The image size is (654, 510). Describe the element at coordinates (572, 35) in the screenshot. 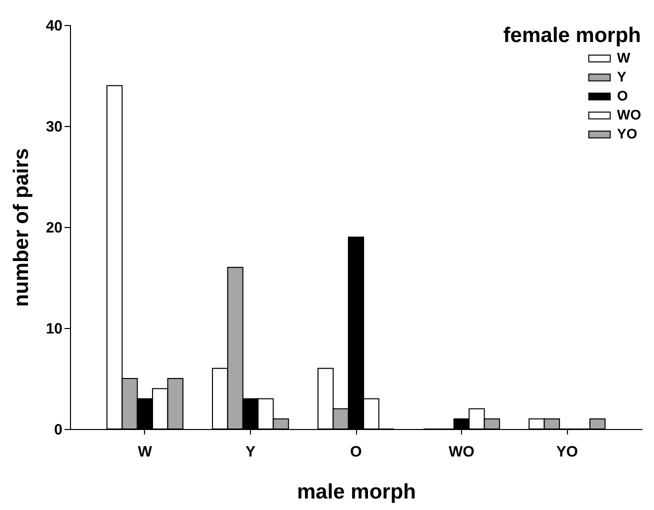

I see `legend-title: female morph` at that location.